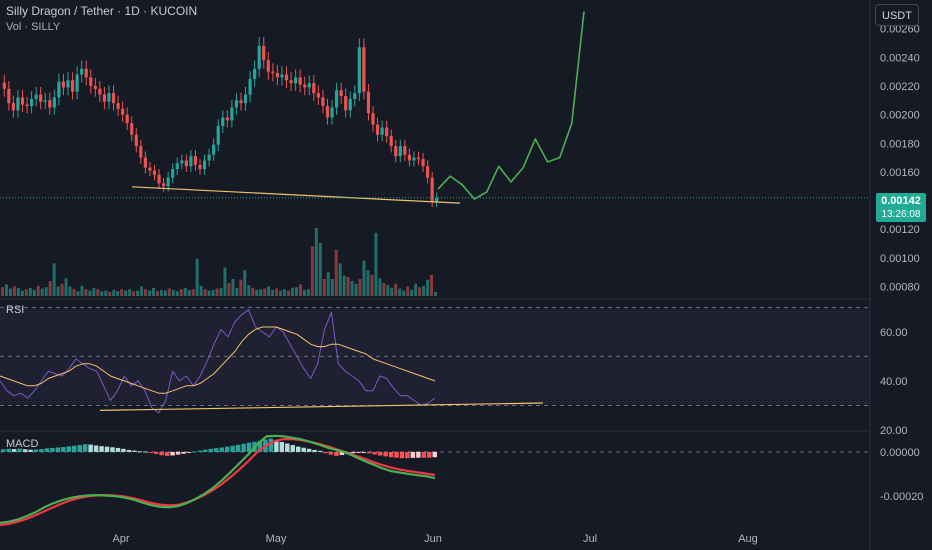  I want to click on macd-signal-line, so click(218, 482).